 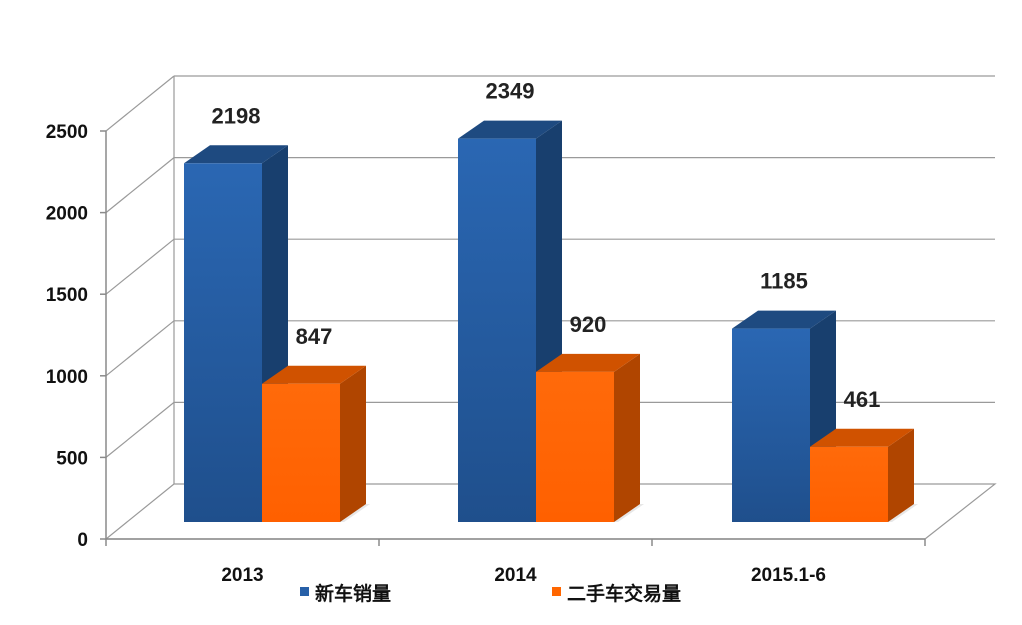 What do you see at coordinates (353, 593) in the screenshot?
I see `legend-label: 新车销量` at bounding box center [353, 593].